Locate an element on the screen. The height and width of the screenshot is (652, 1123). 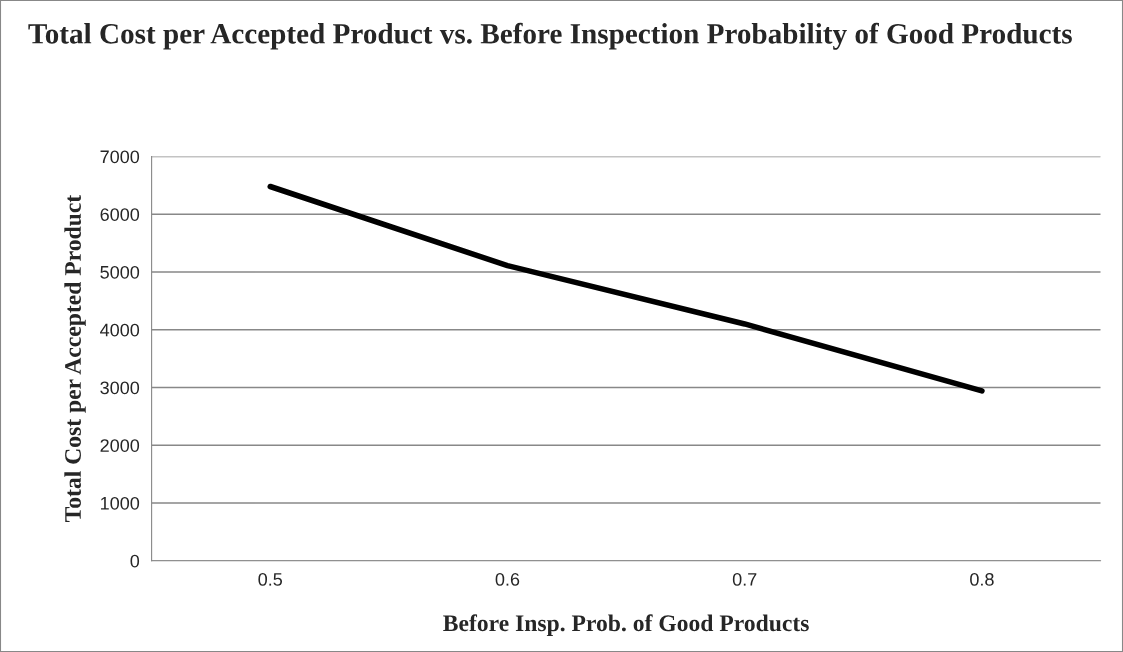
y-tick-label: 6000 is located at coordinates (120, 214).